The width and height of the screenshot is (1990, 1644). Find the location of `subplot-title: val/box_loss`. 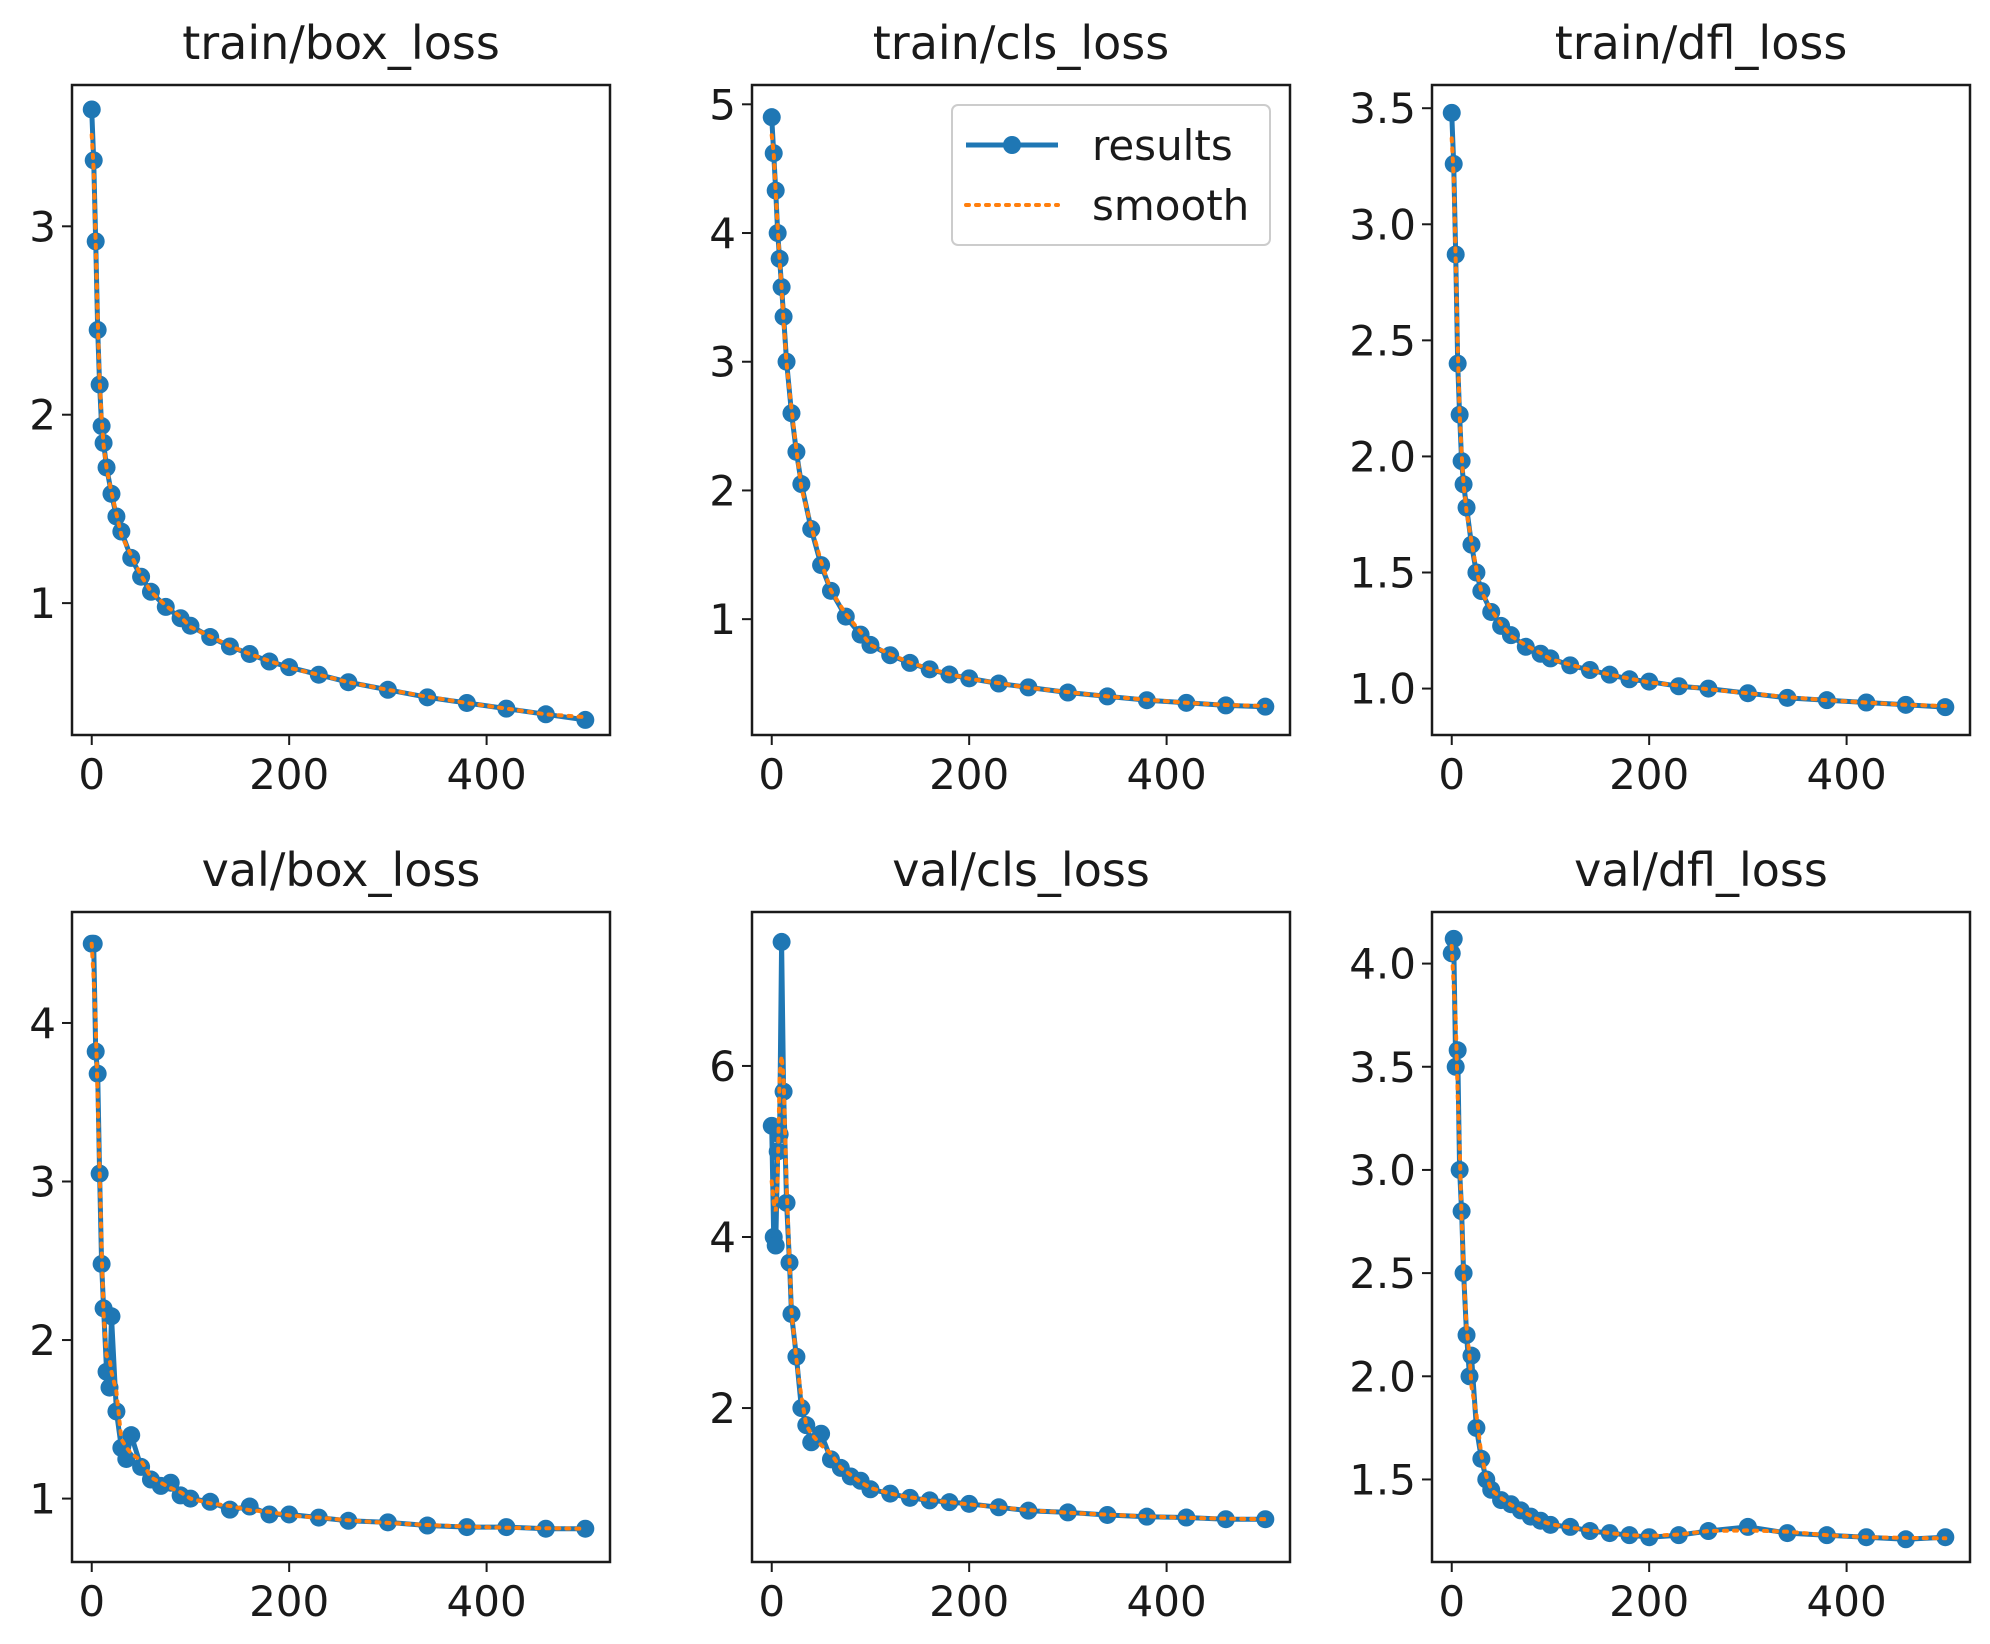

subplot-title: val/box_loss is located at coordinates (341, 870).